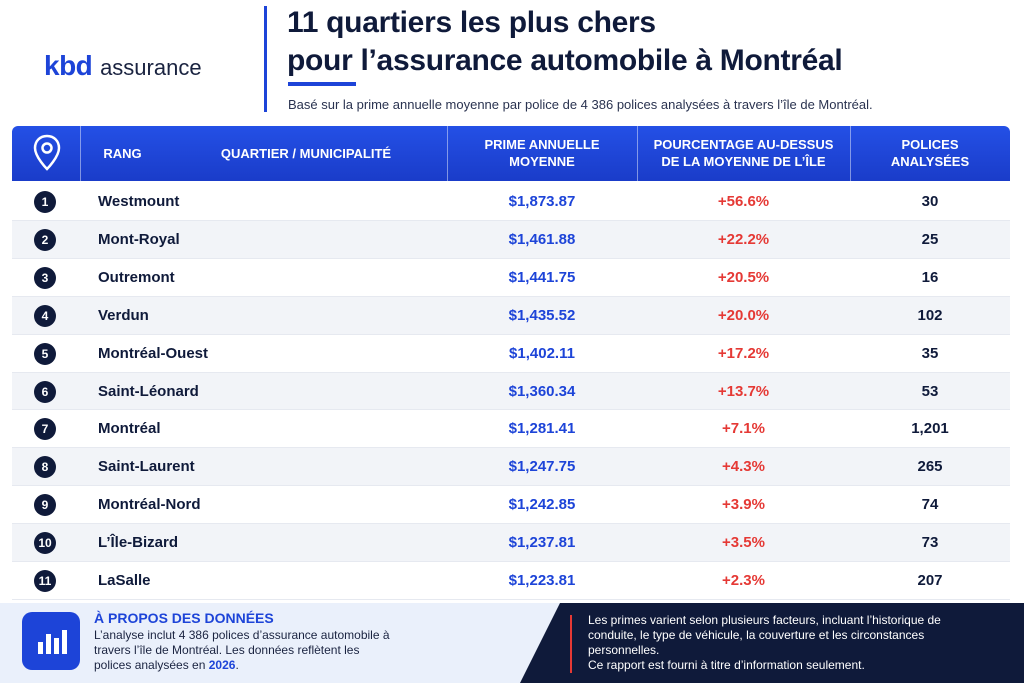 The height and width of the screenshot is (683, 1024). What do you see at coordinates (122, 153) in the screenshot?
I see `column-header: RANG` at bounding box center [122, 153].